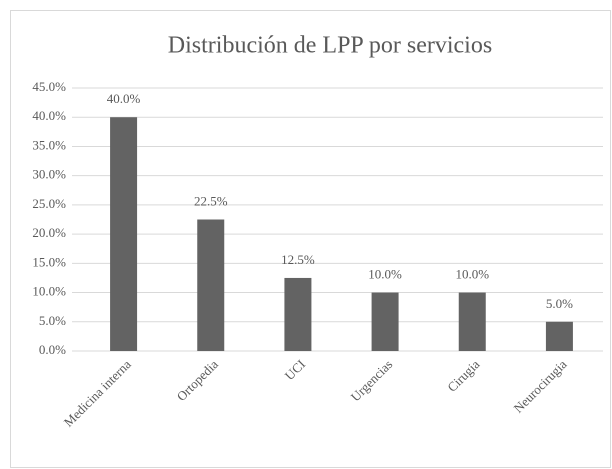 The width and height of the screenshot is (612, 469). What do you see at coordinates (49, 86) in the screenshot?
I see `y-tick-label: 45.0%` at bounding box center [49, 86].